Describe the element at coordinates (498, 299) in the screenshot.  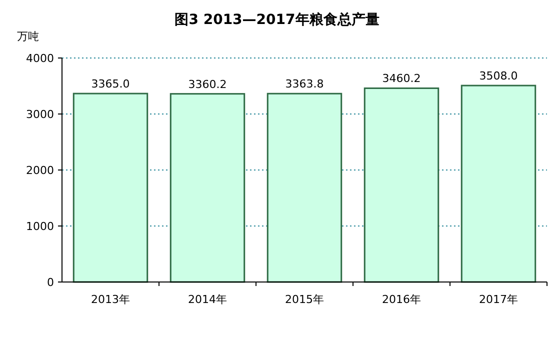
I see `x-tick-label: 2017年` at that location.